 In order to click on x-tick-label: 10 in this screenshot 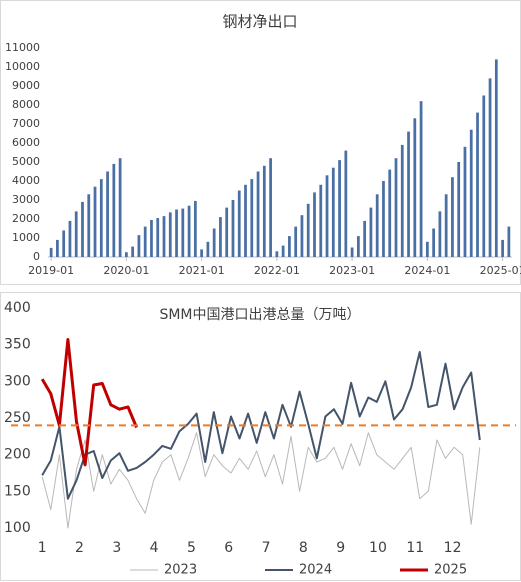, I will do `click(378, 548)`.